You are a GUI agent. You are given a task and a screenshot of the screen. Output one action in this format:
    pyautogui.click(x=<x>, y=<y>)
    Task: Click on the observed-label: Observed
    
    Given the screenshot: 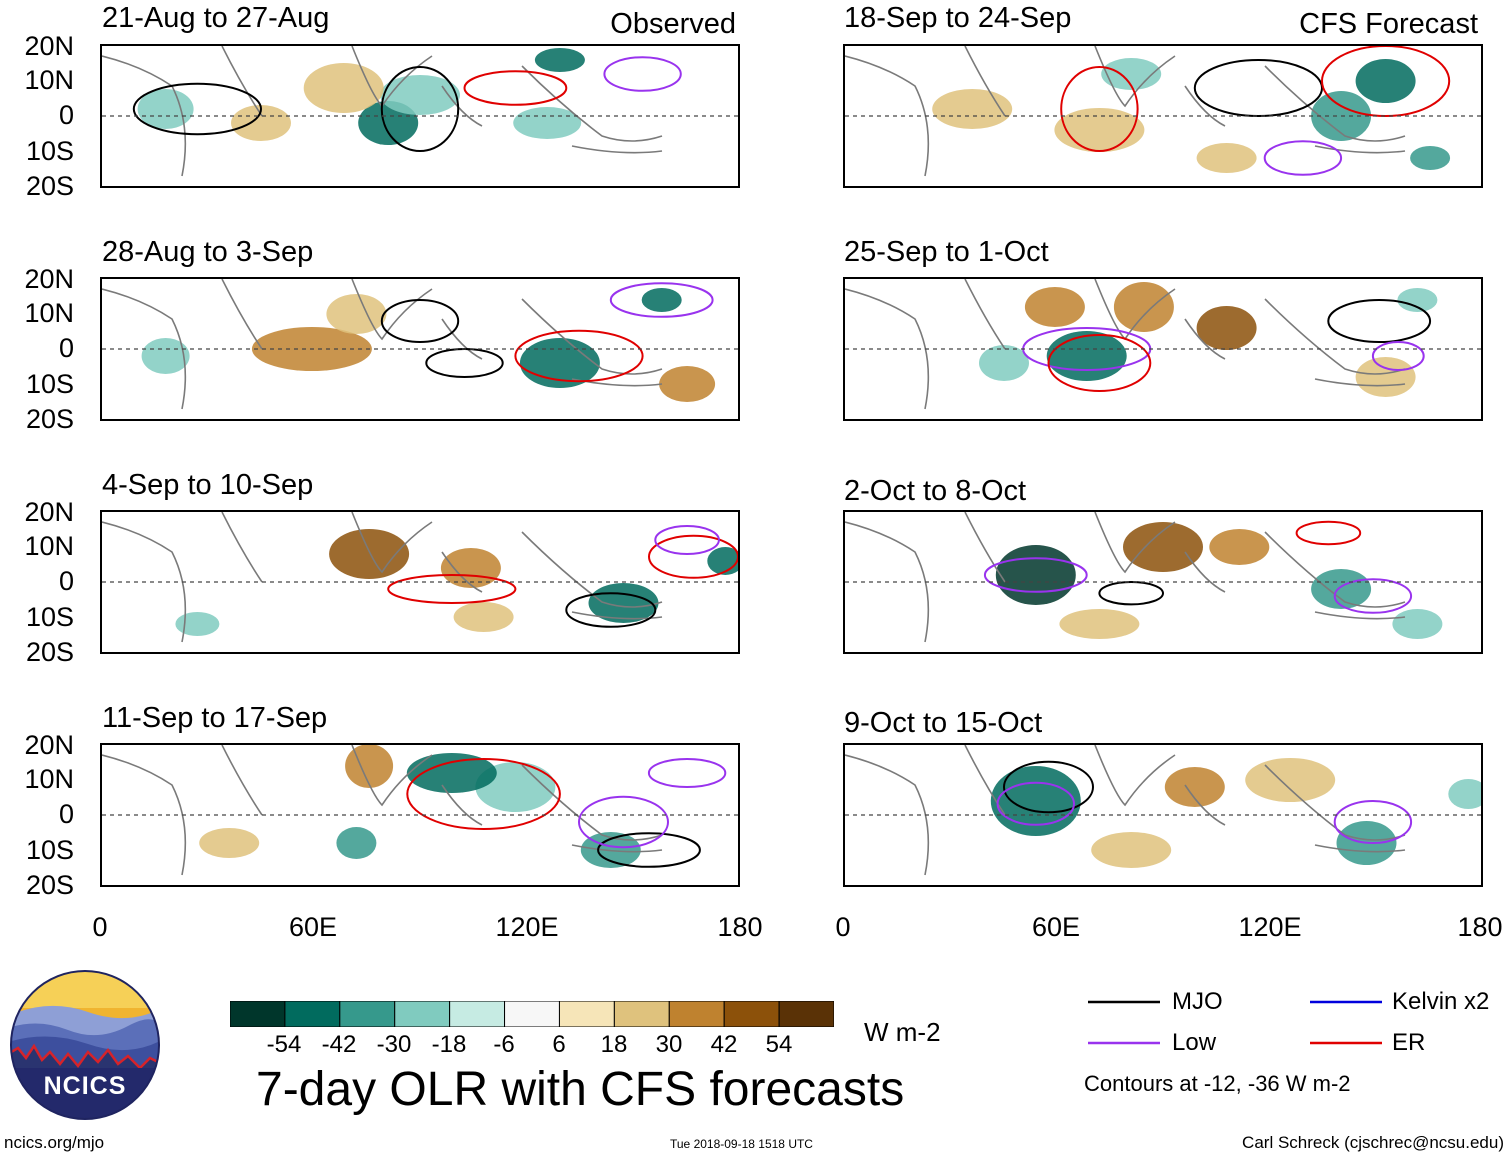 What is the action you would take?
    pyautogui.click(x=673, y=24)
    